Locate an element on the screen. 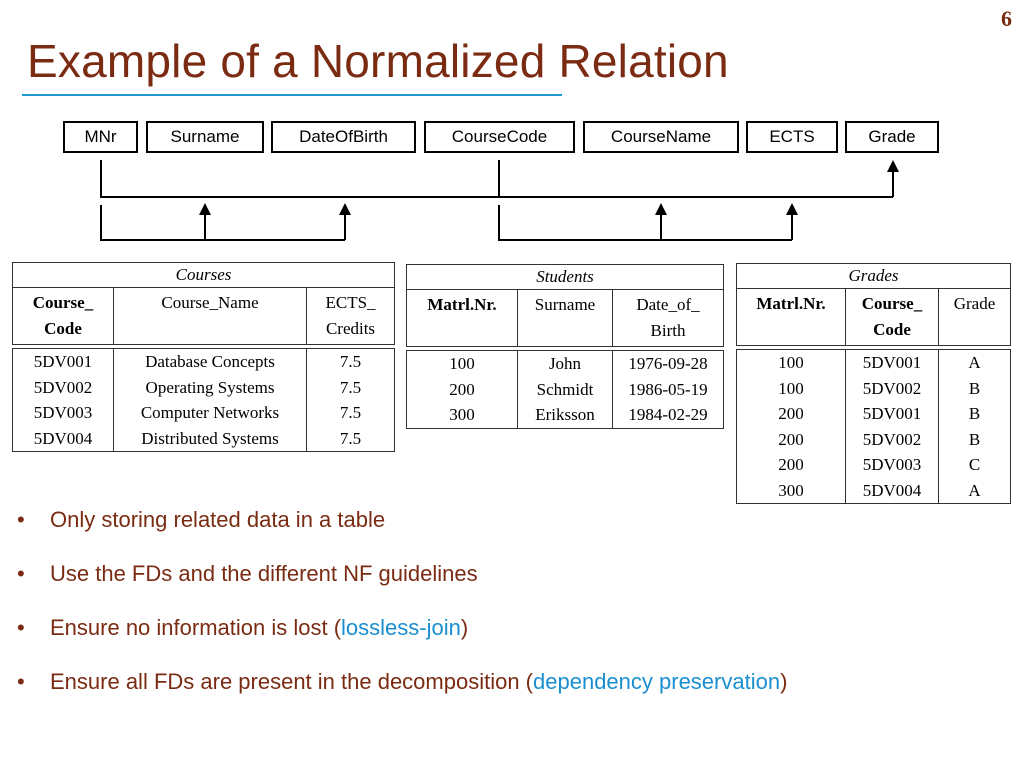  table-row: 100 5DV001 A is located at coordinates (873, 362).